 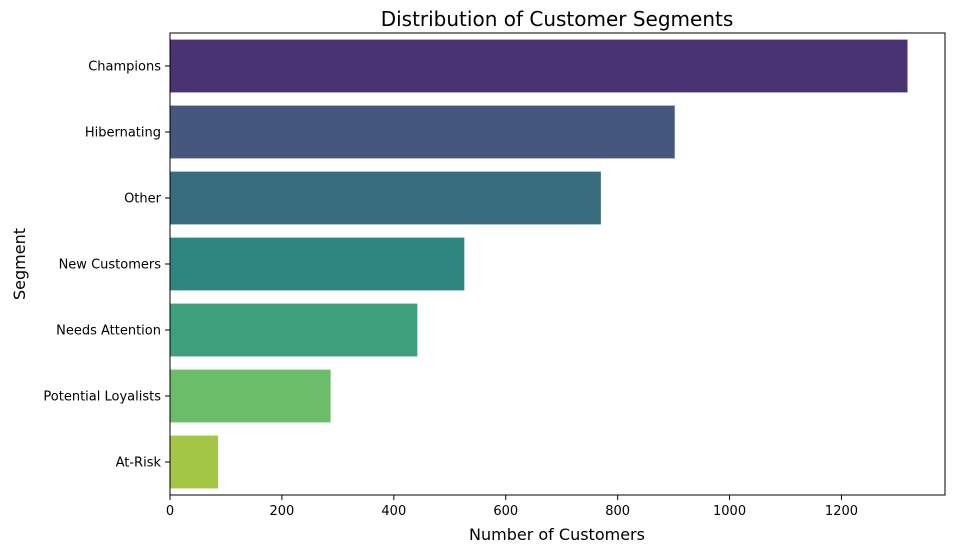 What do you see at coordinates (102, 397) in the screenshot?
I see `y-tick-label: Potential Loyalists` at bounding box center [102, 397].